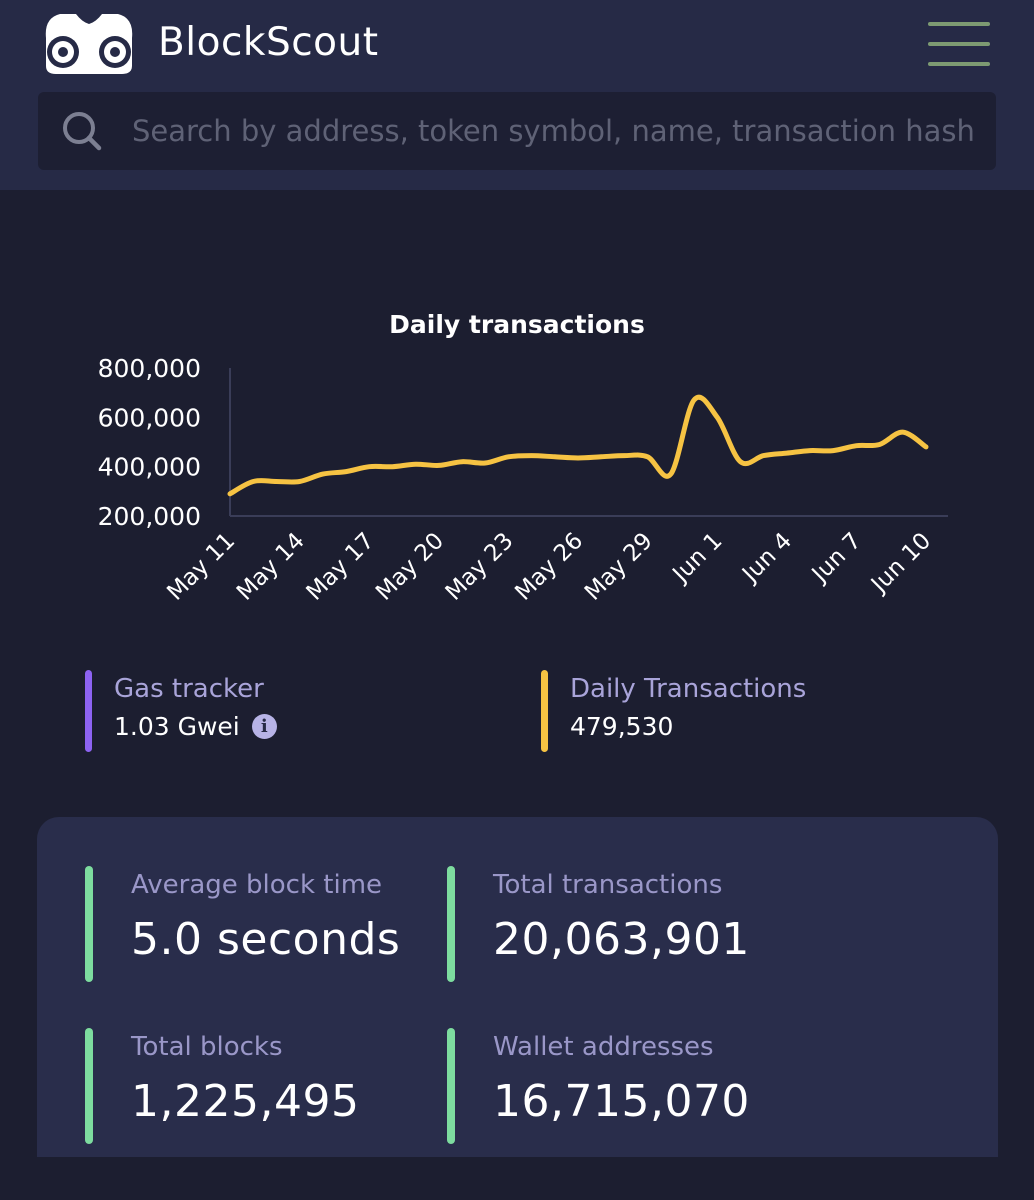 This screenshot has height=1200, width=1034. I want to click on chart-title: Daily transactions, so click(517, 324).